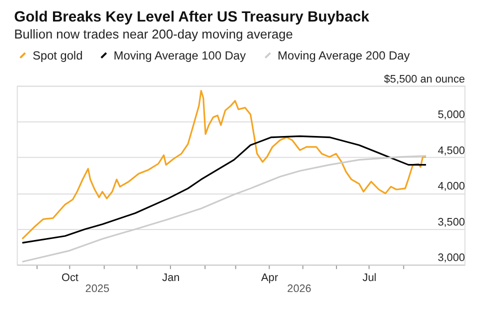  What do you see at coordinates (97, 288) in the screenshot?
I see `x2-tick-label: 2025` at bounding box center [97, 288].